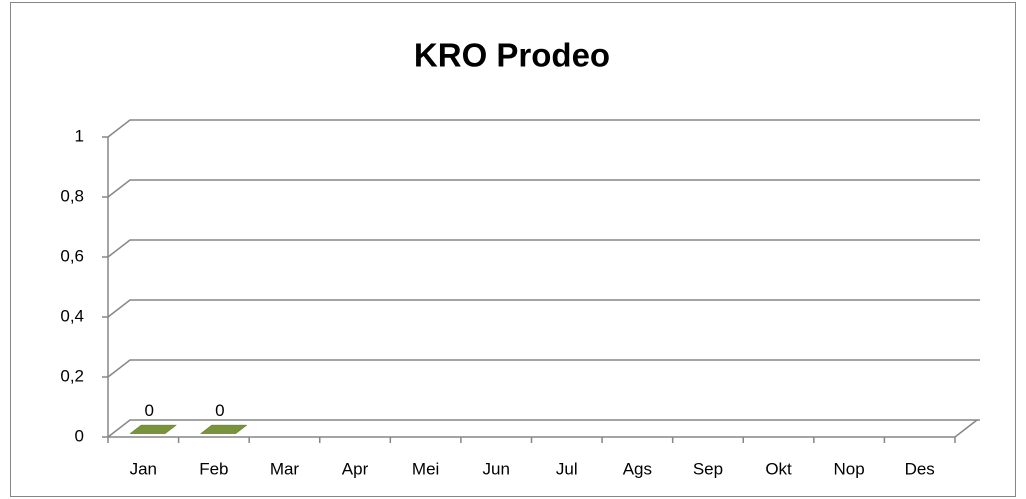 The width and height of the screenshot is (1026, 499). What do you see at coordinates (637, 468) in the screenshot?
I see `x-tick-label: Ags` at bounding box center [637, 468].